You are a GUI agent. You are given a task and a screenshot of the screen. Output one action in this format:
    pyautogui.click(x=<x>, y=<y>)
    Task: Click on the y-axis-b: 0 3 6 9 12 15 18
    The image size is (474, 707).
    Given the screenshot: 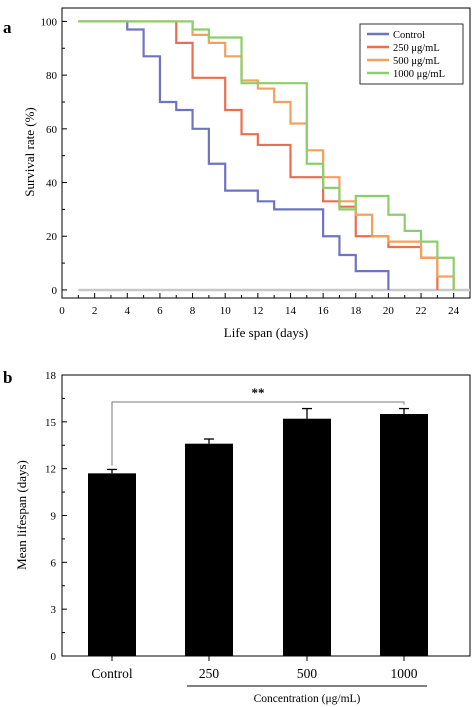 What is the action you would take?
    pyautogui.click(x=56, y=516)
    